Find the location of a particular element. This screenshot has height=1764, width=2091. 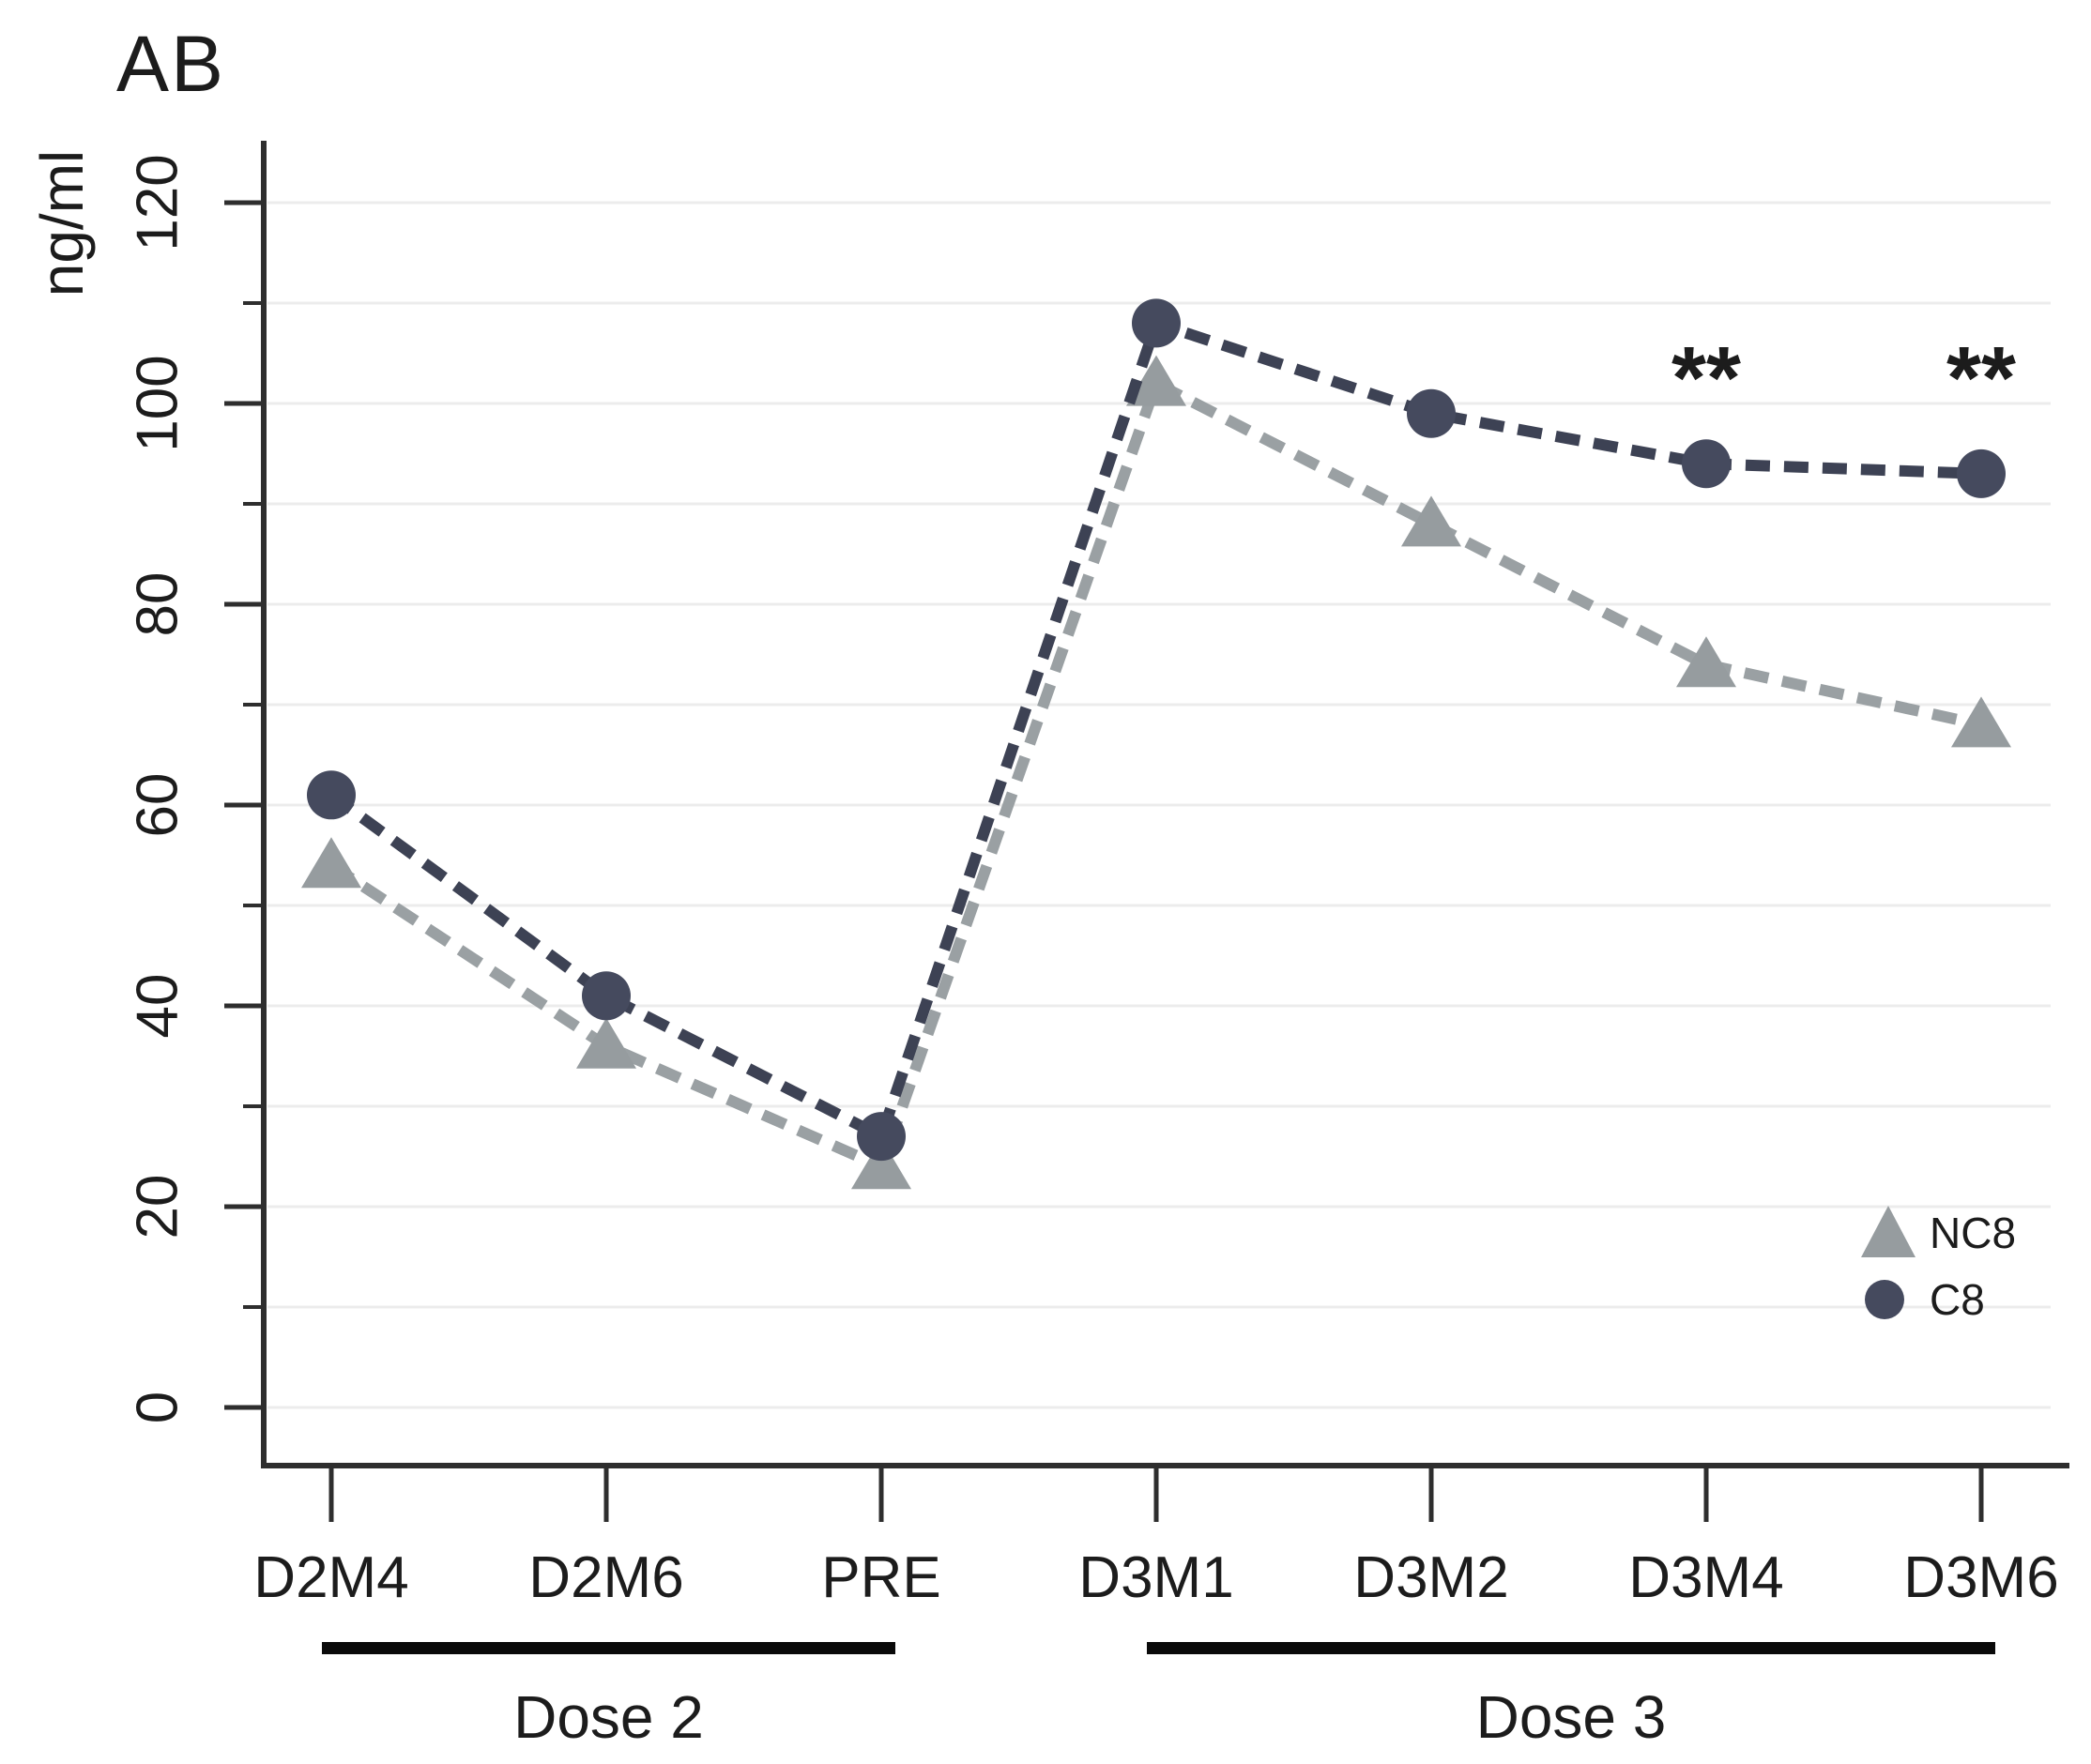

c8-point-d3m4 is located at coordinates (1706, 464).